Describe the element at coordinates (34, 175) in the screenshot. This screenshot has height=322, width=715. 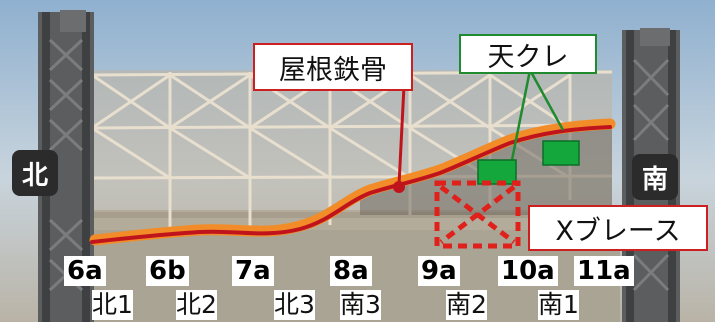
I see `north-label: 北` at that location.